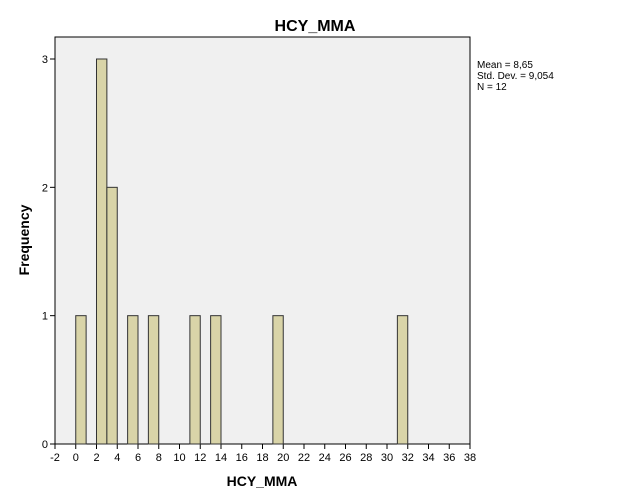 The image size is (629, 491). Describe the element at coordinates (48, 252) in the screenshot. I see `y-ticks: 0 1 2 3` at that location.